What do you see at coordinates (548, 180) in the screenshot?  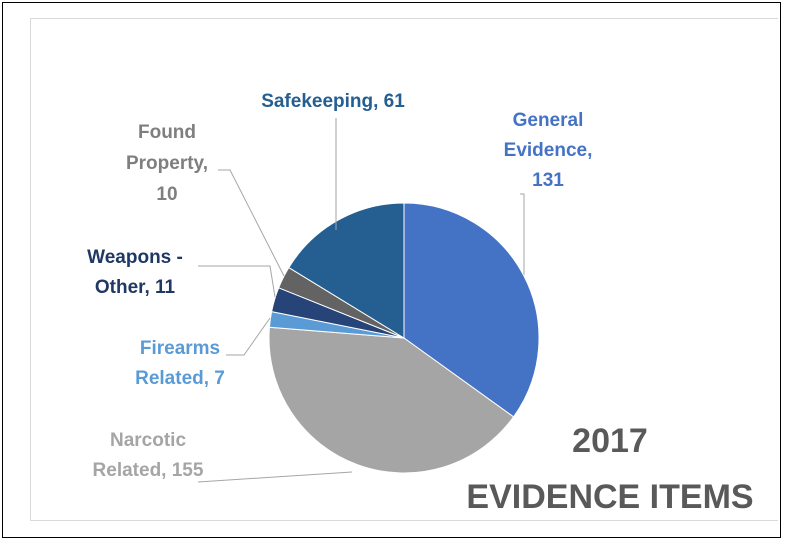 I see `slice-label-line: 131` at bounding box center [548, 180].